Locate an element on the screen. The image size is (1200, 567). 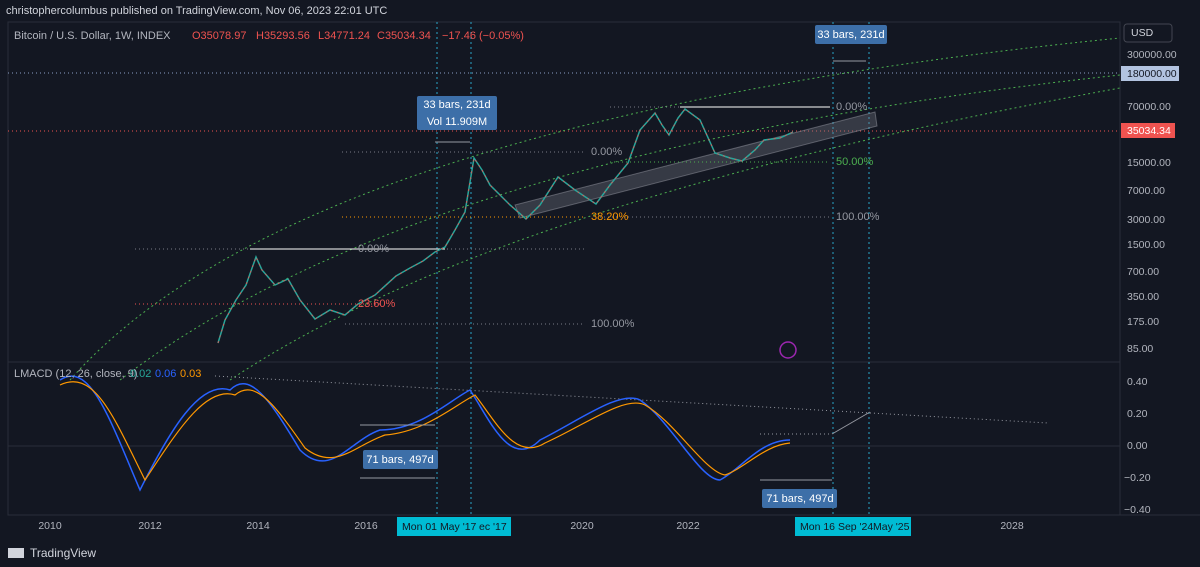
macd-line is located at coordinates (425, 433).